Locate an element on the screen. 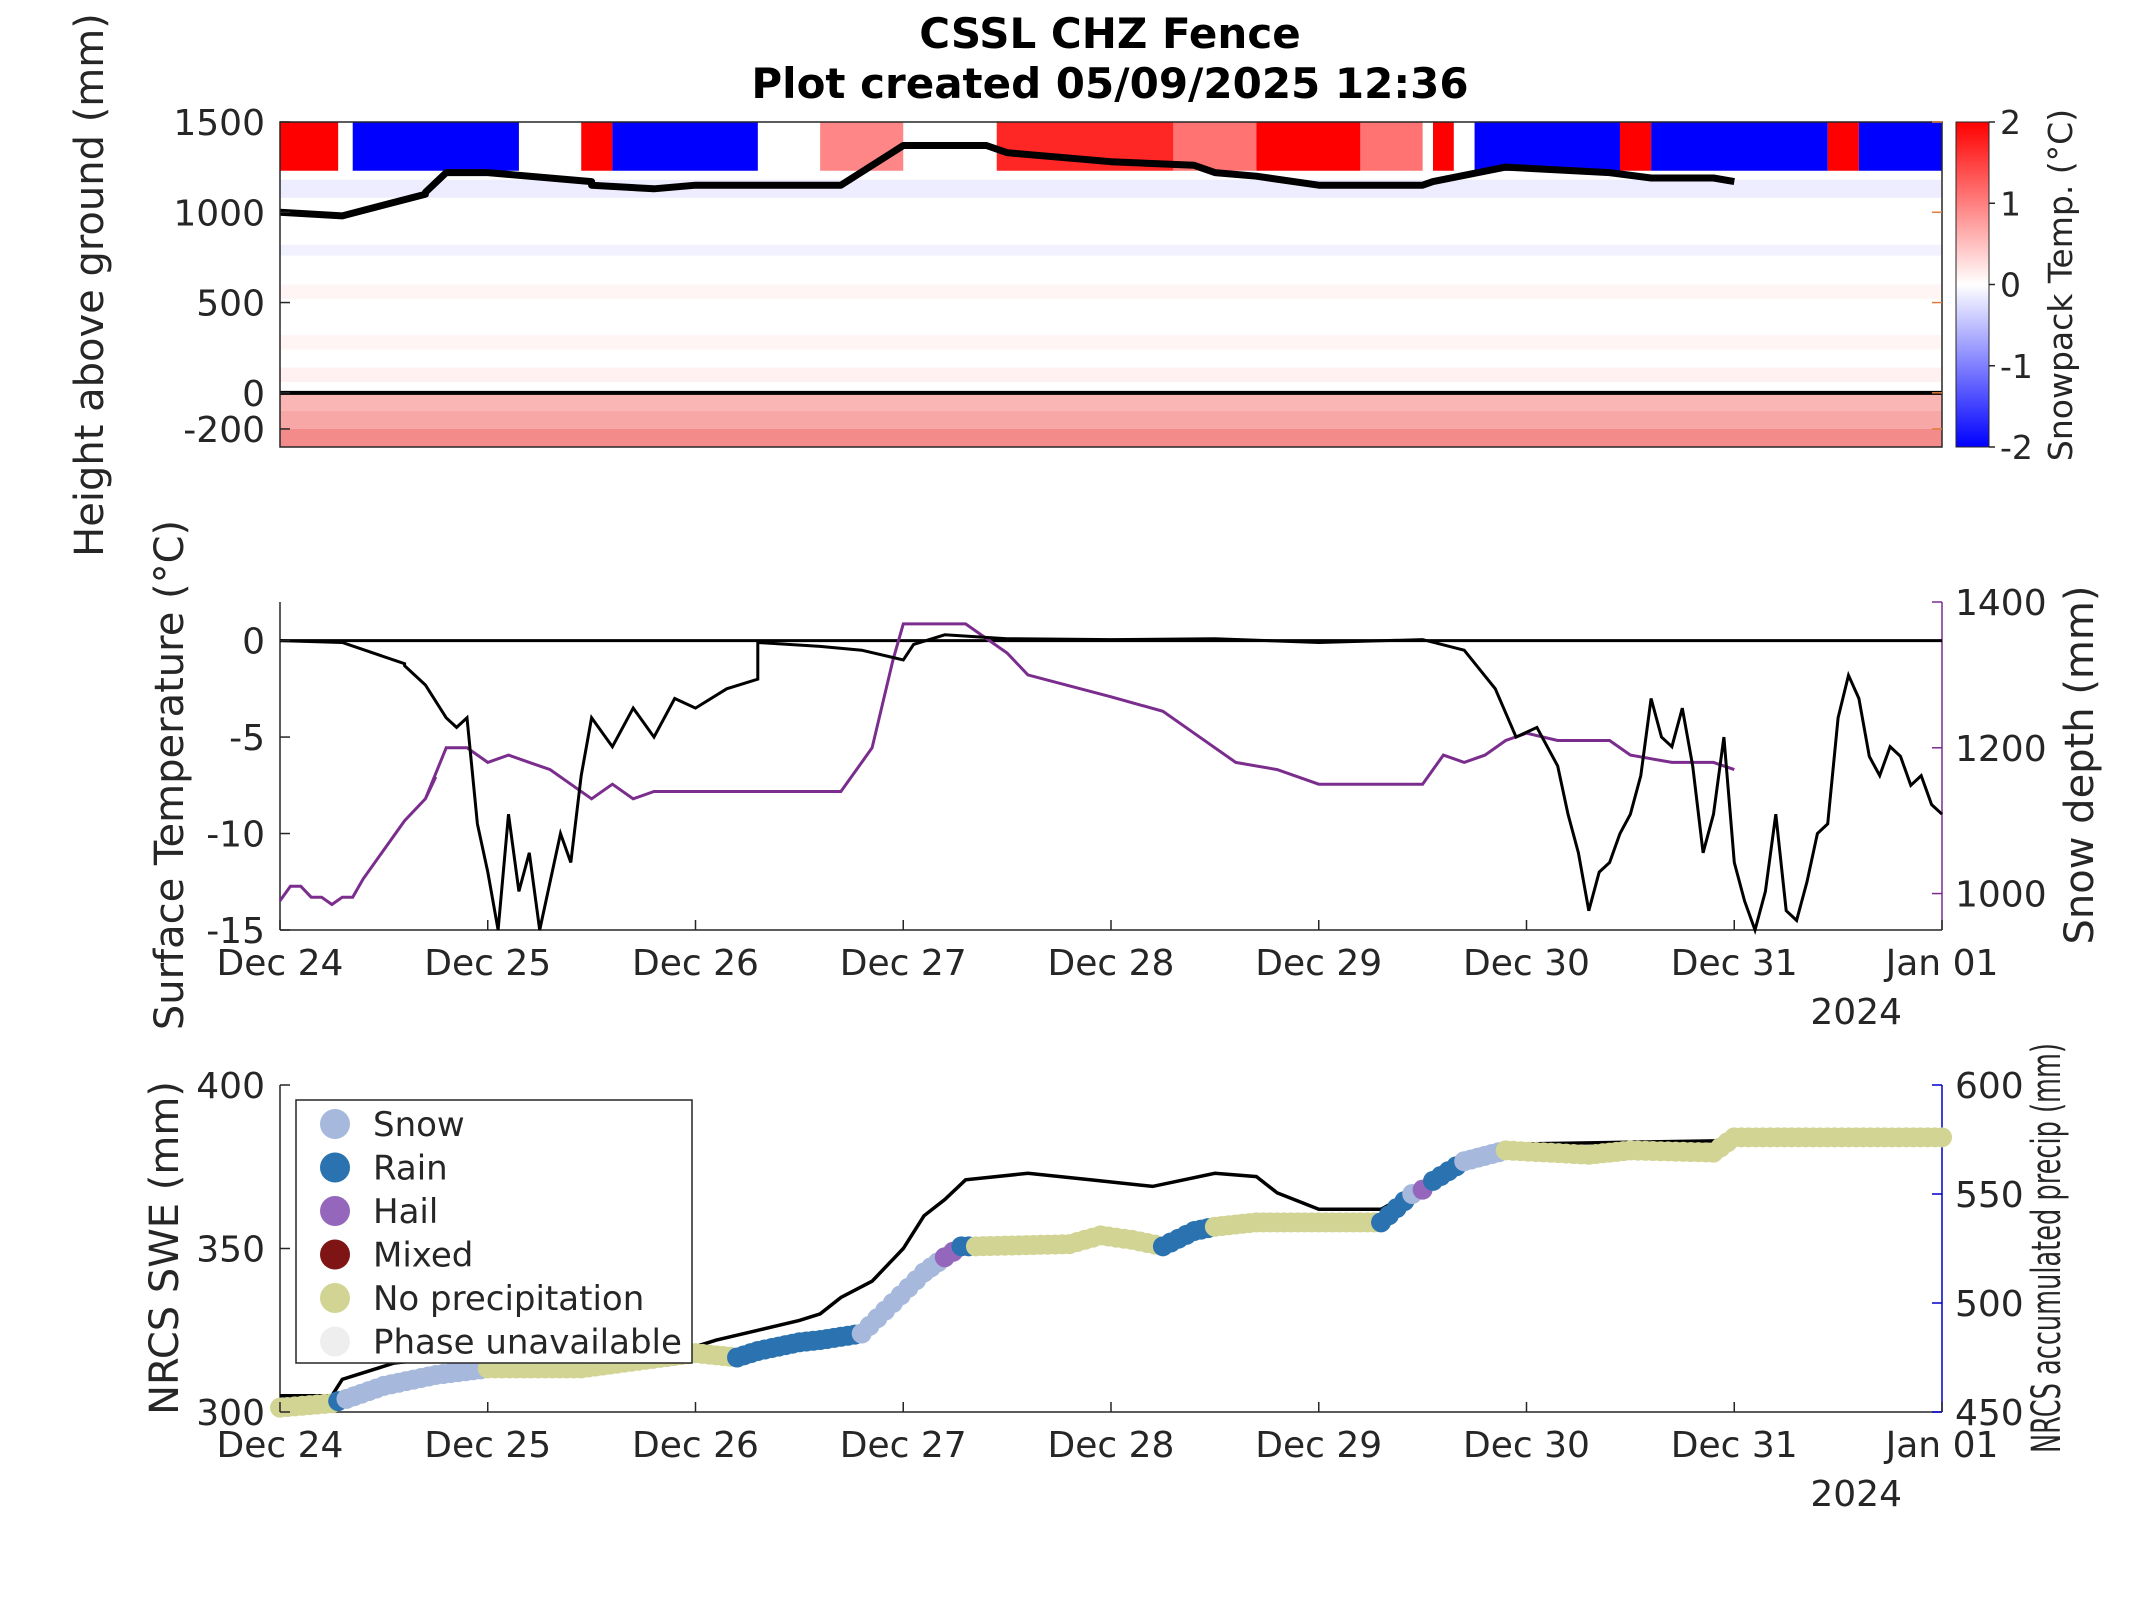  surface-temp-line is located at coordinates (1111, 784).